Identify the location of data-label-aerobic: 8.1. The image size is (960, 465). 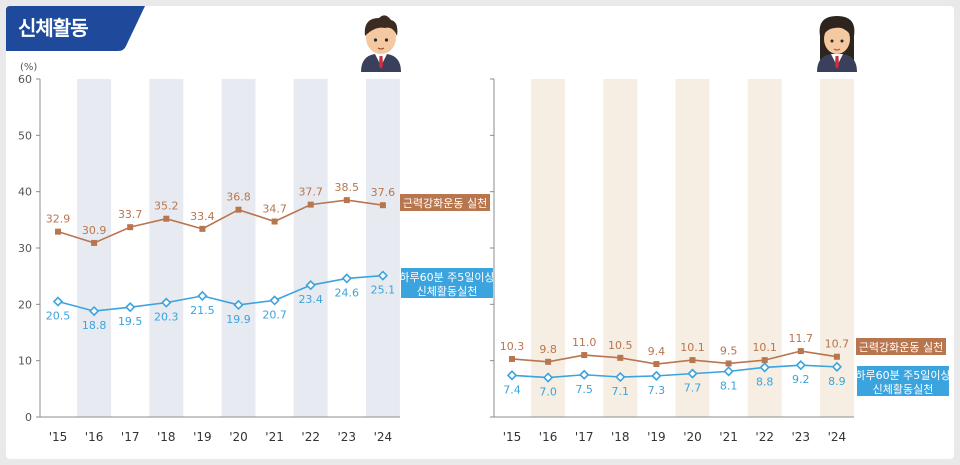
(729, 385).